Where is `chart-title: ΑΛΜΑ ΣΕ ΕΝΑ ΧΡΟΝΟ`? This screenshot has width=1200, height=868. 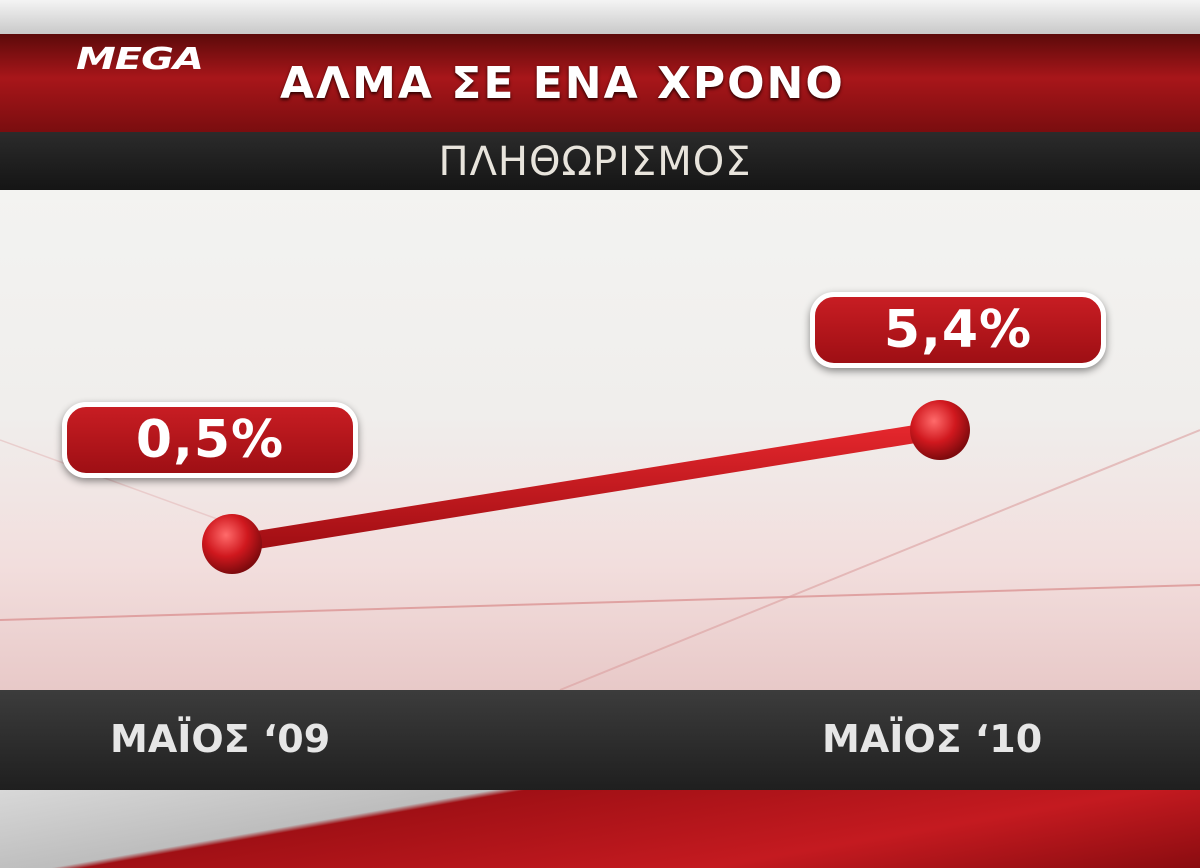 chart-title: ΑΛΜΑ ΣΕ ΕΝΑ ΧΡΟΝΟ is located at coordinates (562, 83).